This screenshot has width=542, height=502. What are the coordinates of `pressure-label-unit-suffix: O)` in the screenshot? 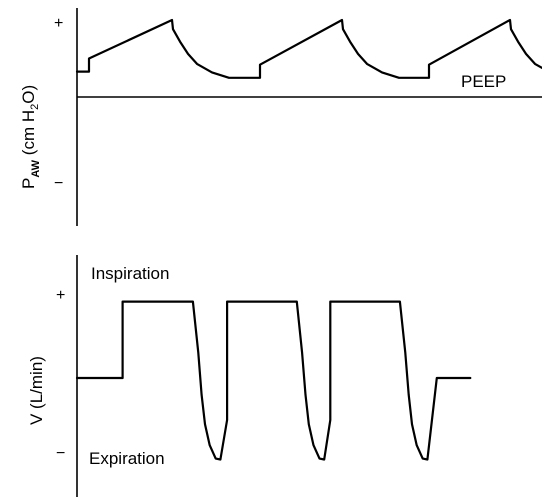 It's located at (28, 94).